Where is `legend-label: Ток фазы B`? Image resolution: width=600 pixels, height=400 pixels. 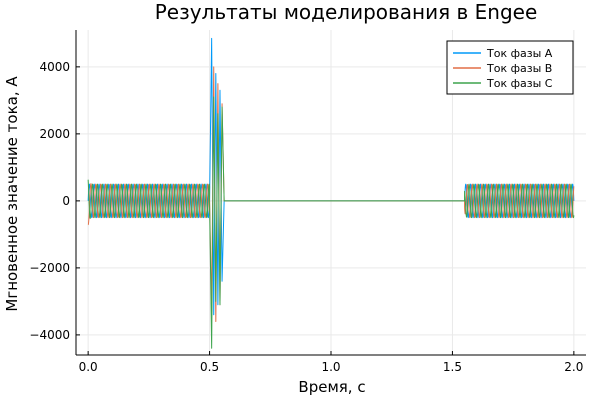 legend-label: Ток фазы B is located at coordinates (519, 68).